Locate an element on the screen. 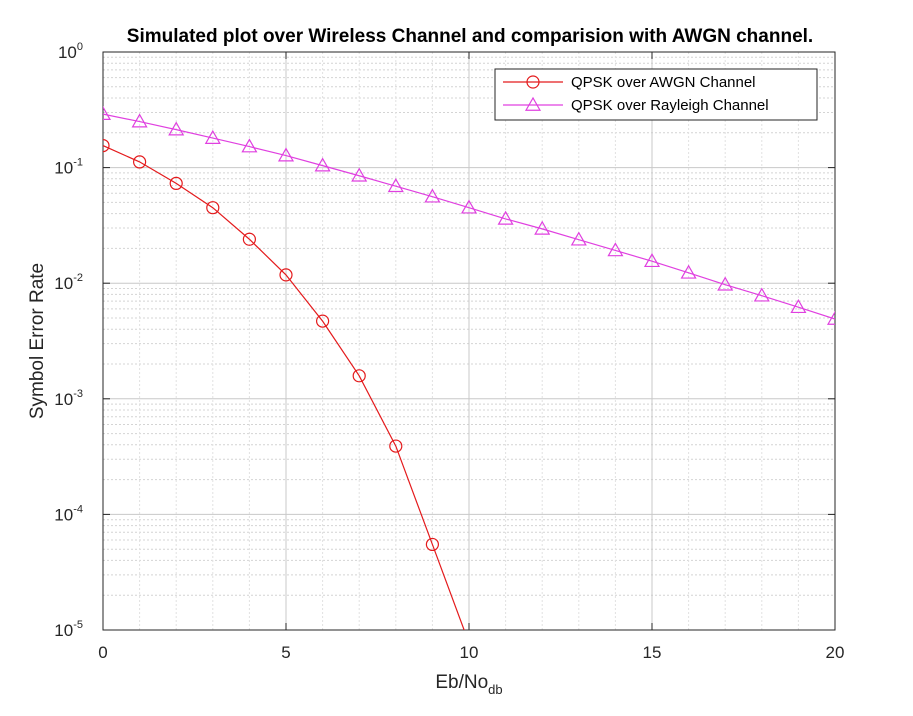 The height and width of the screenshot is (716, 913). y-axis-label: Symbol Error Rate is located at coordinates (37, 341).